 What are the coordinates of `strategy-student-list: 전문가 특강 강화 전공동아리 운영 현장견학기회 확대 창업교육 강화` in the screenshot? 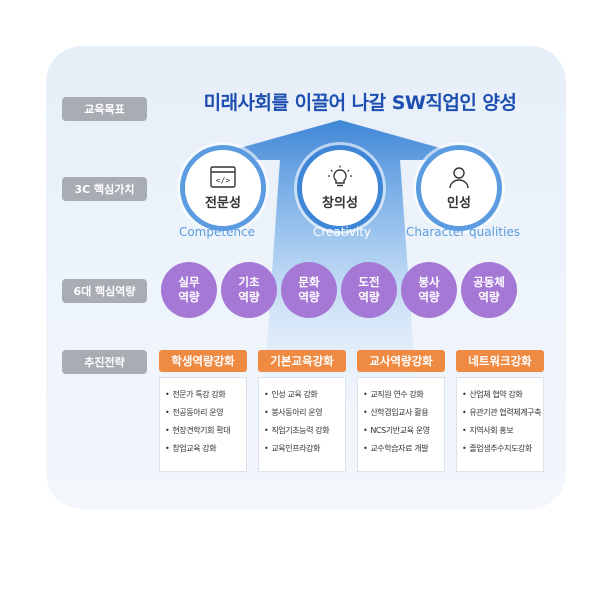 It's located at (203, 424).